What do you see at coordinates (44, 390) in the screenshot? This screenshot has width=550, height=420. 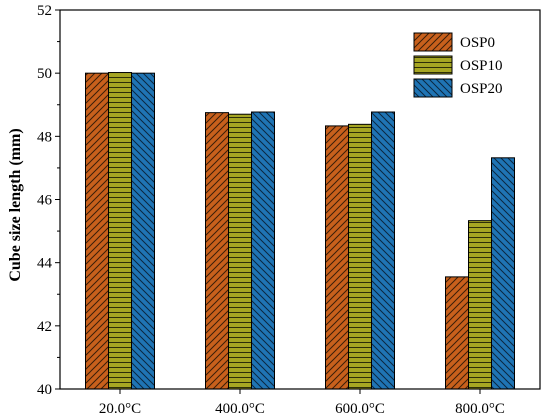 I see `y-tick-label: 40` at bounding box center [44, 390].